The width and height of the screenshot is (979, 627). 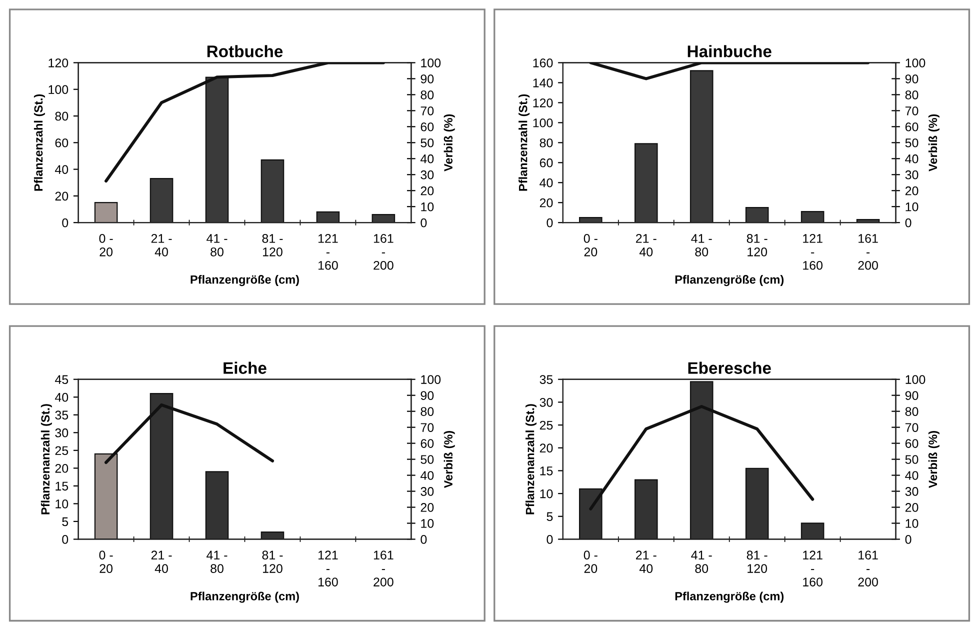 What do you see at coordinates (730, 51) in the screenshot?
I see `chart-title: Hainbuche` at bounding box center [730, 51].